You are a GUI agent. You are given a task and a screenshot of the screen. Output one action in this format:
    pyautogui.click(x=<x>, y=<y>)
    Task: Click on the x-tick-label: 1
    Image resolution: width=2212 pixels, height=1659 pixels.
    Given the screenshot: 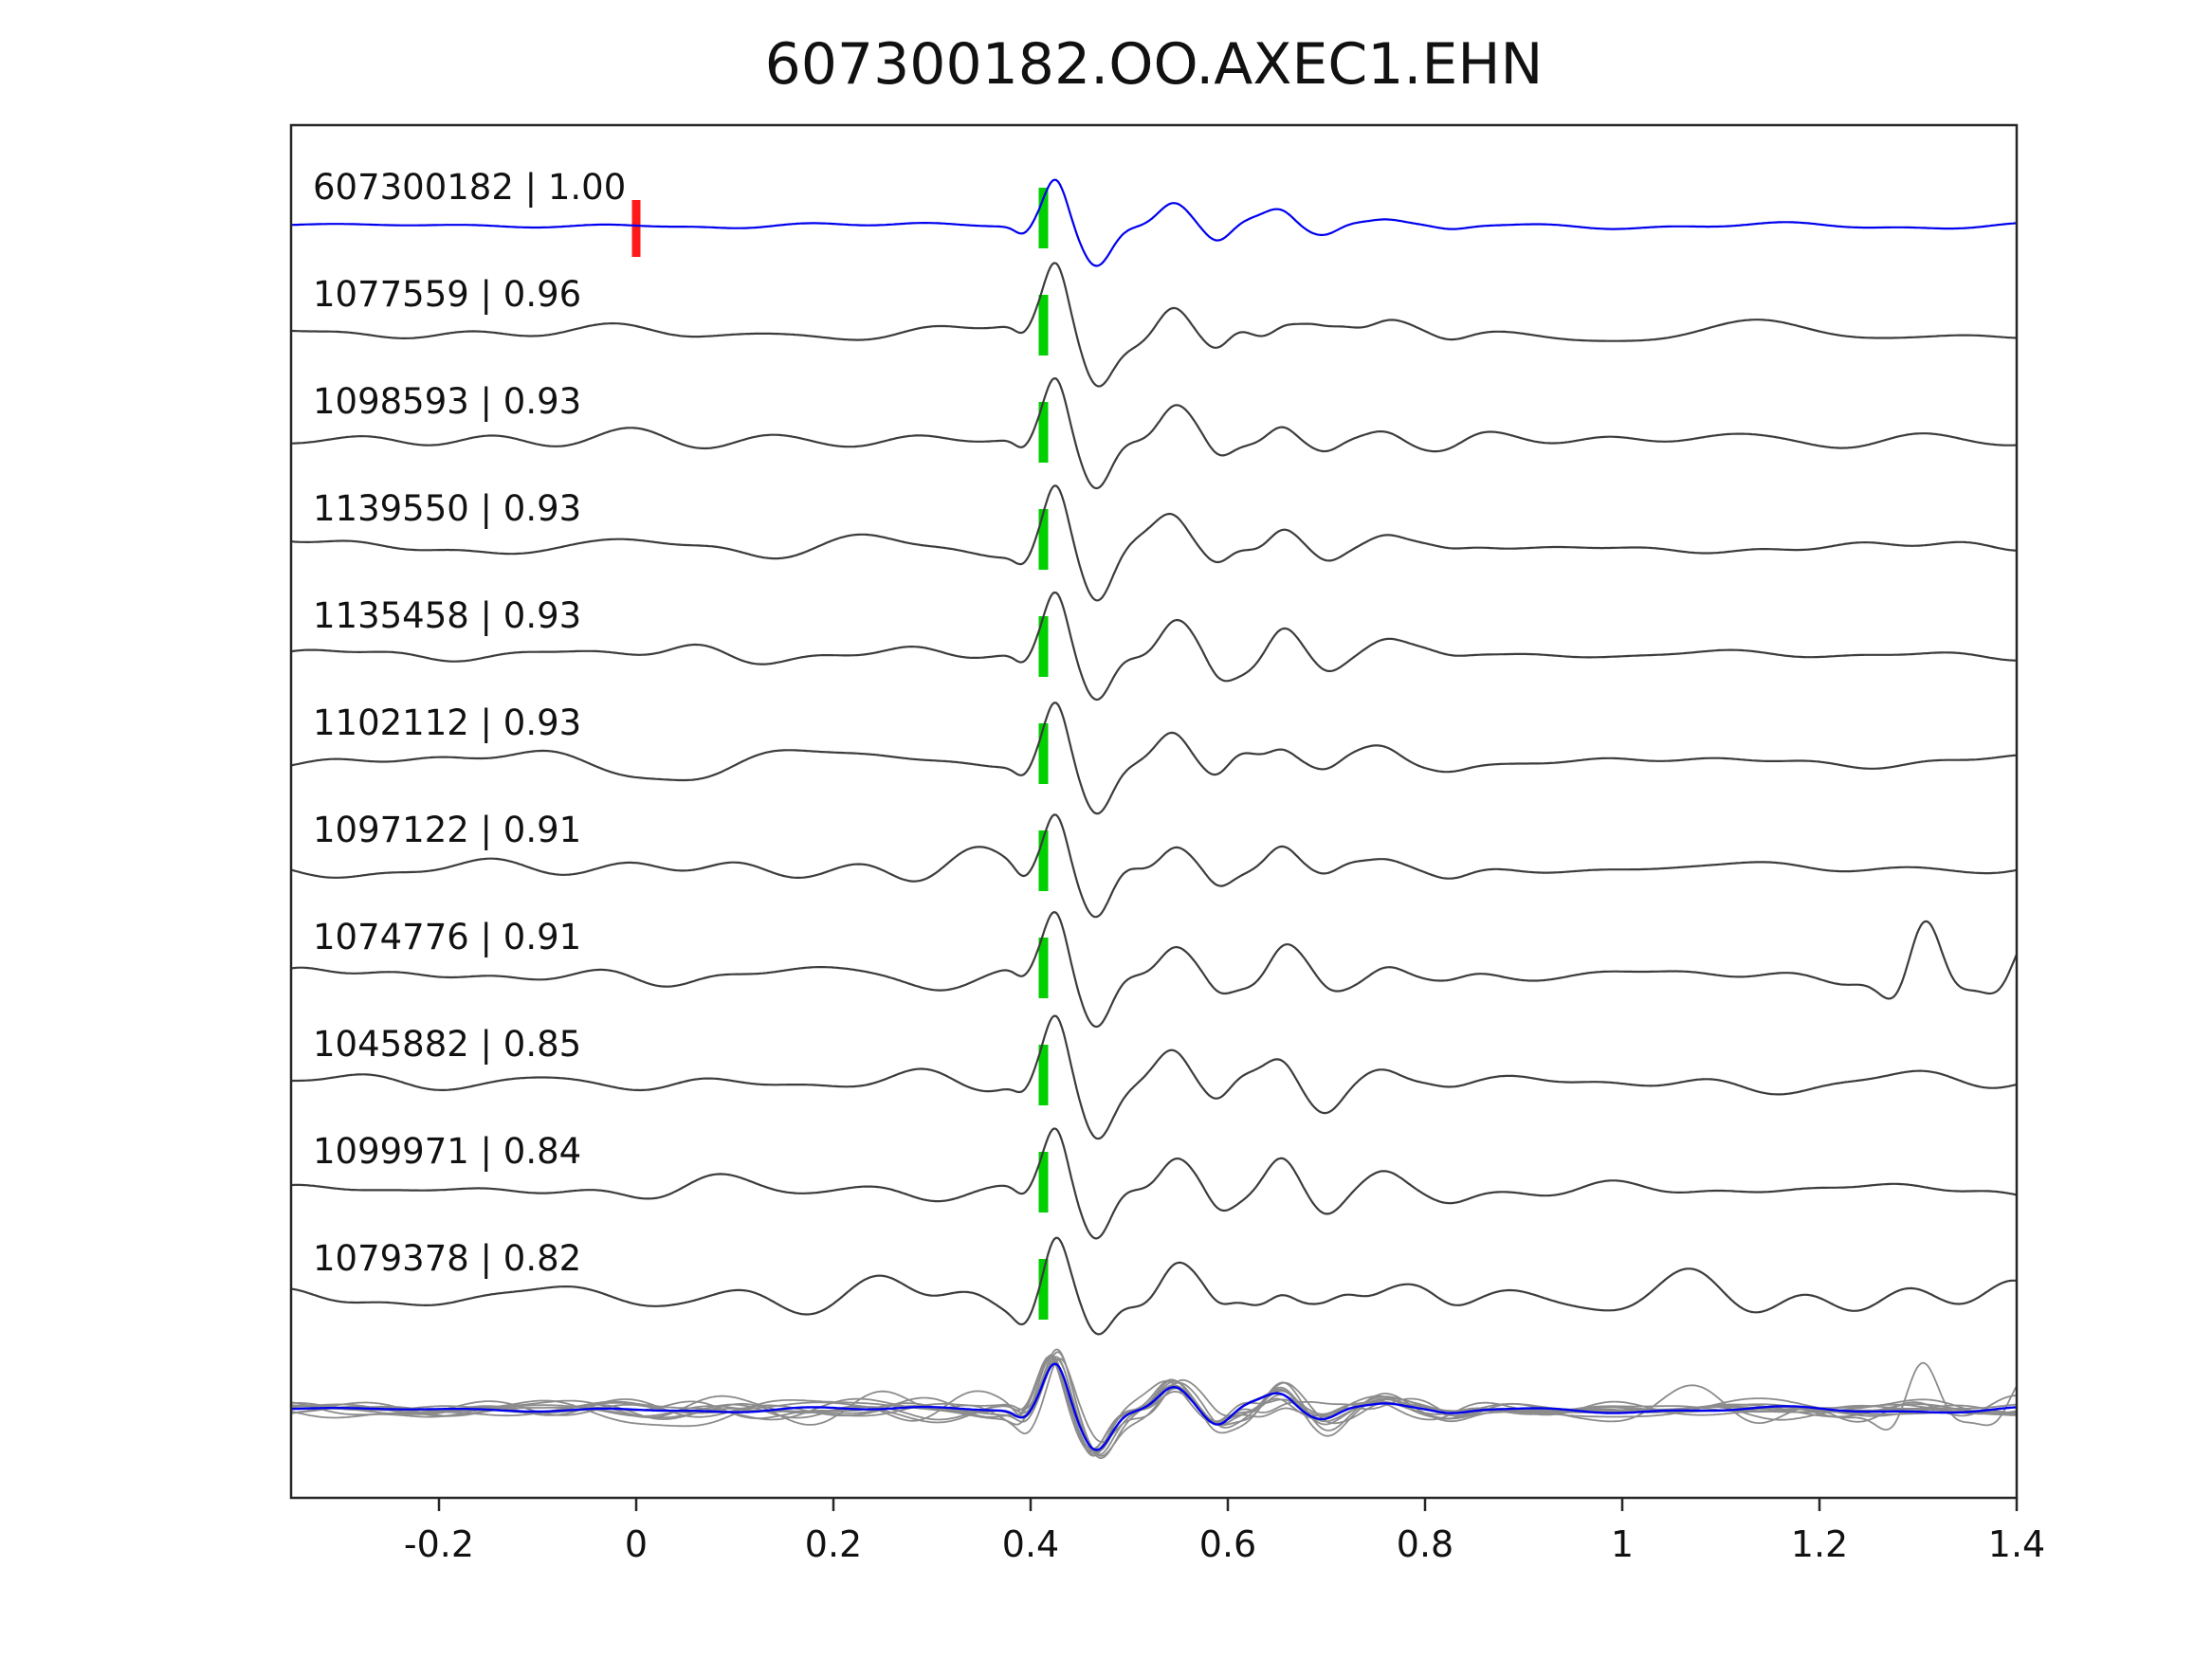 What is the action you would take?
    pyautogui.click(x=1622, y=1544)
    